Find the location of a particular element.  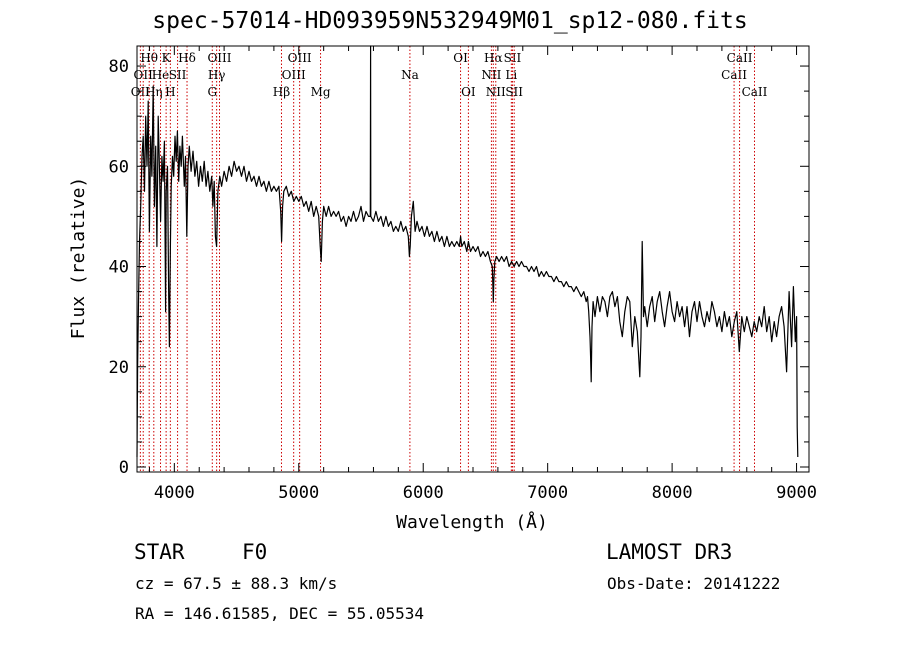

spectral-line-label: Hθ is located at coordinates (149, 58).